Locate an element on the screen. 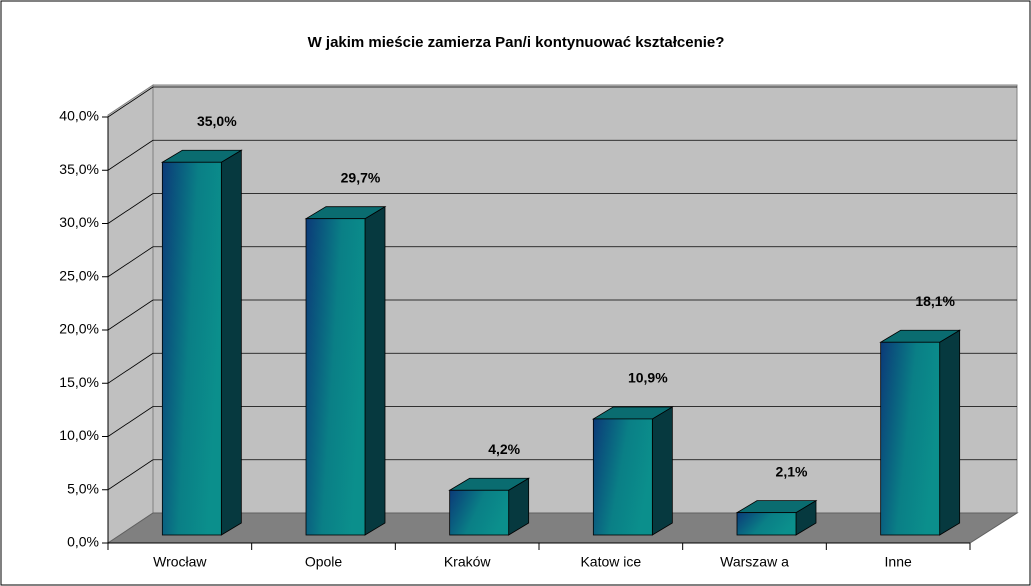  y-tick-label: 5,0% is located at coordinates (83, 488).